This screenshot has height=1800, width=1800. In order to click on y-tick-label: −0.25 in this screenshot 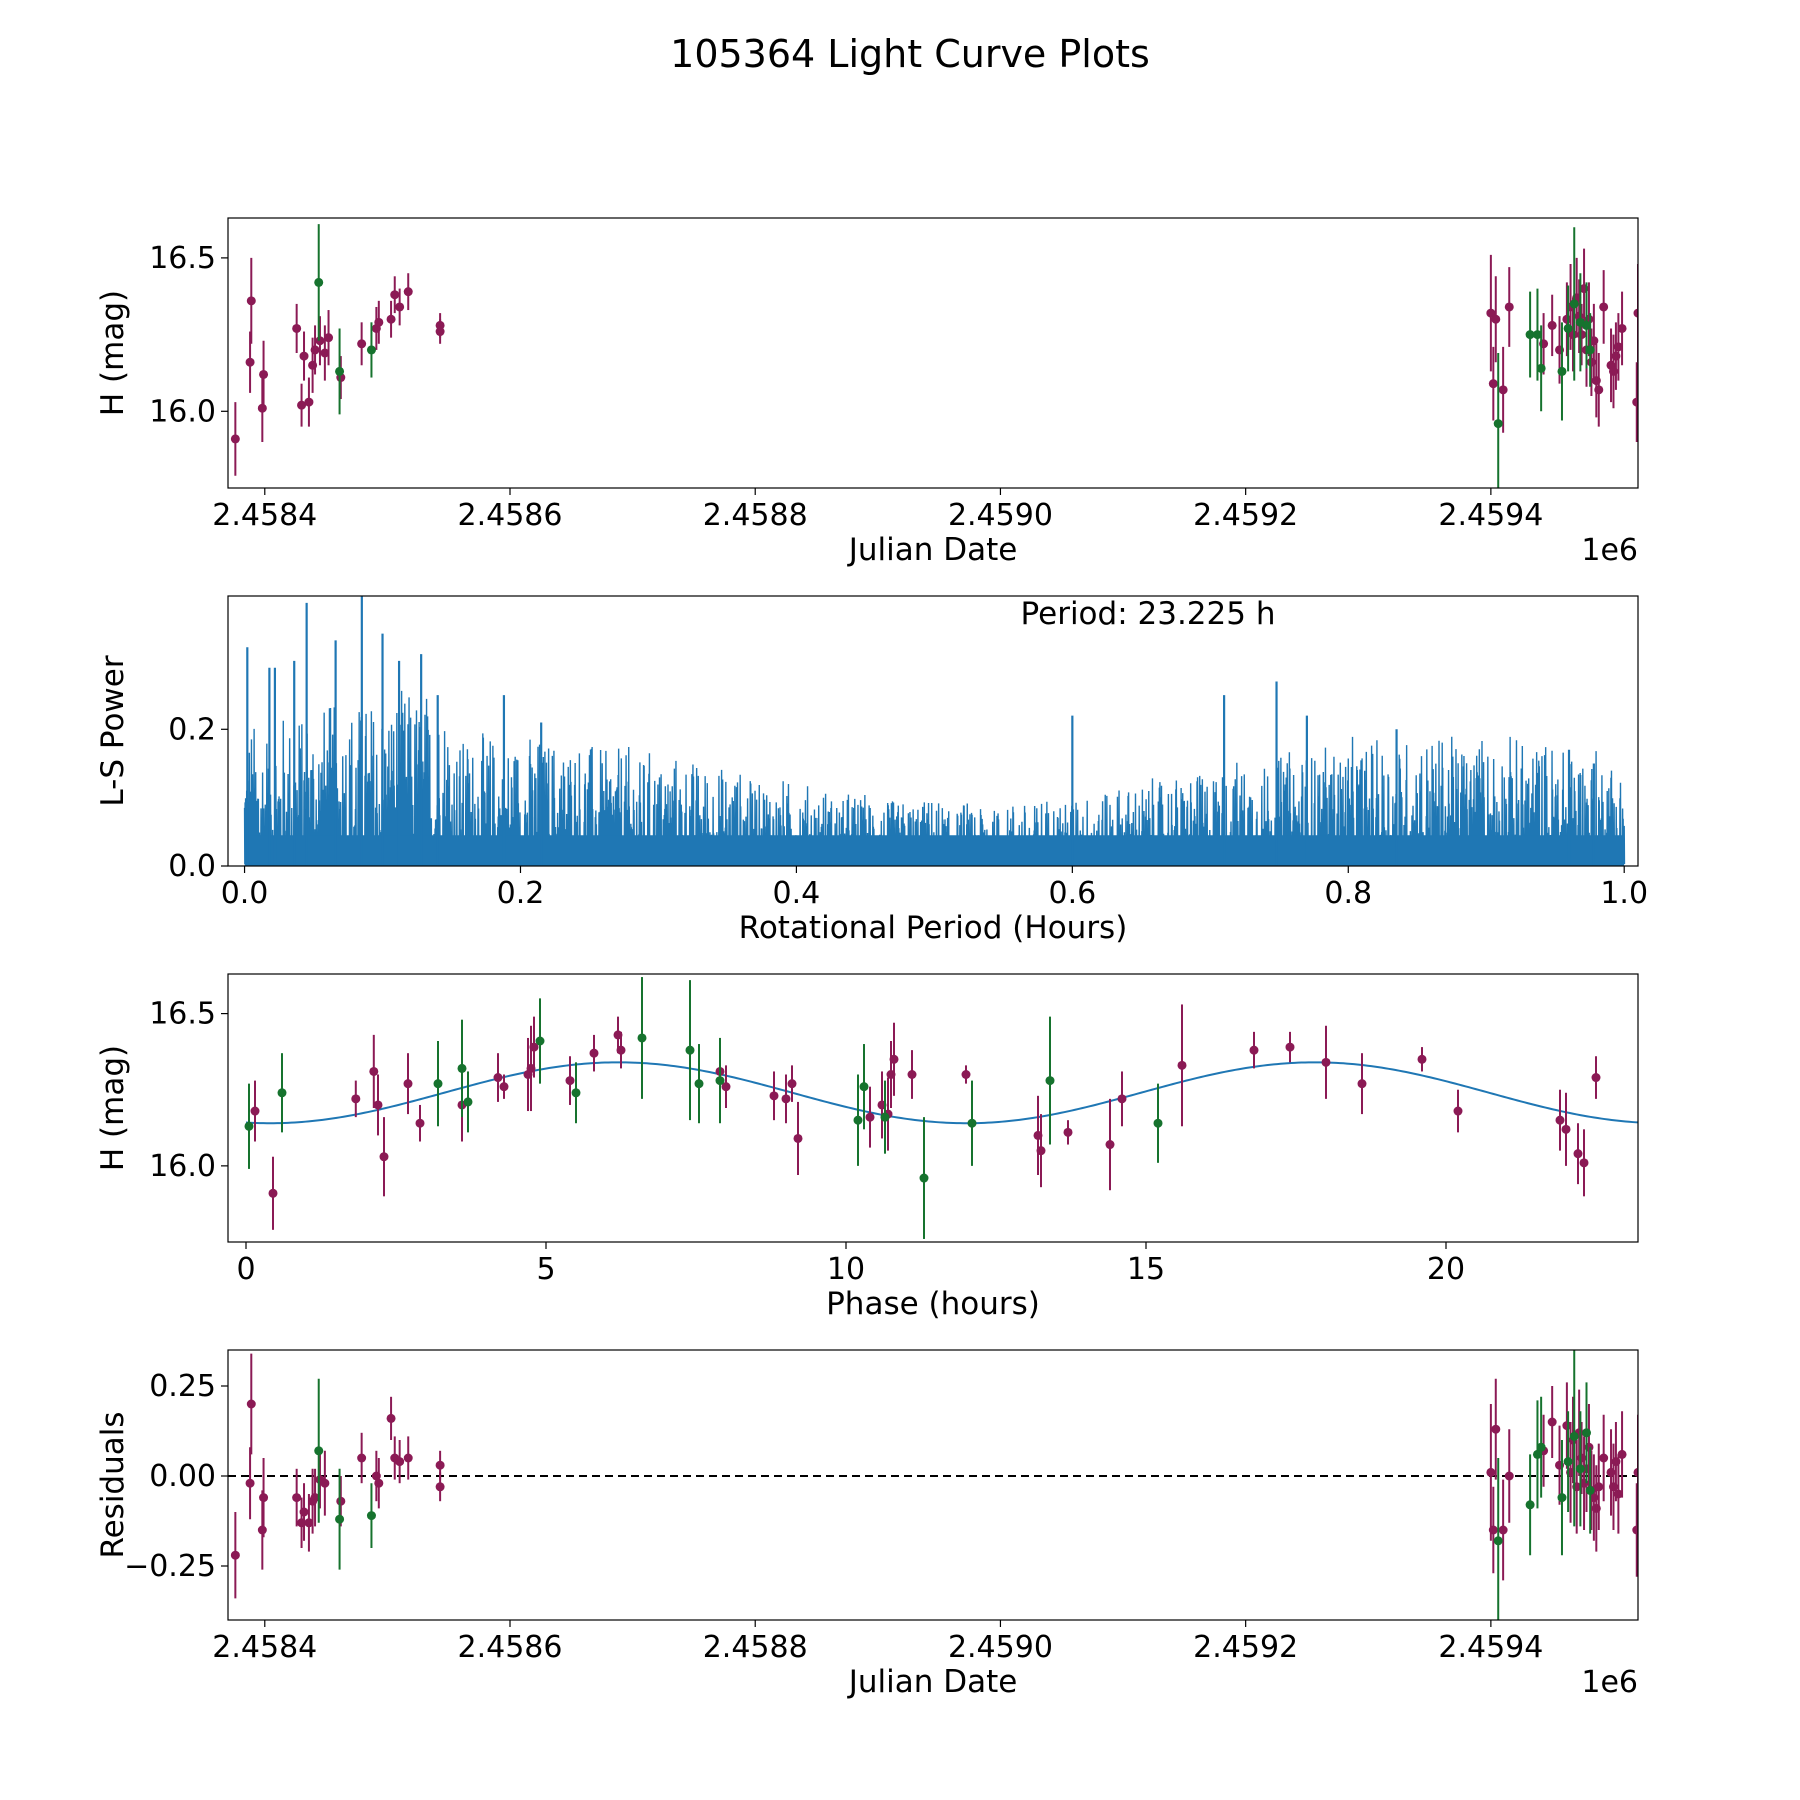, I will do `click(170, 1566)`.